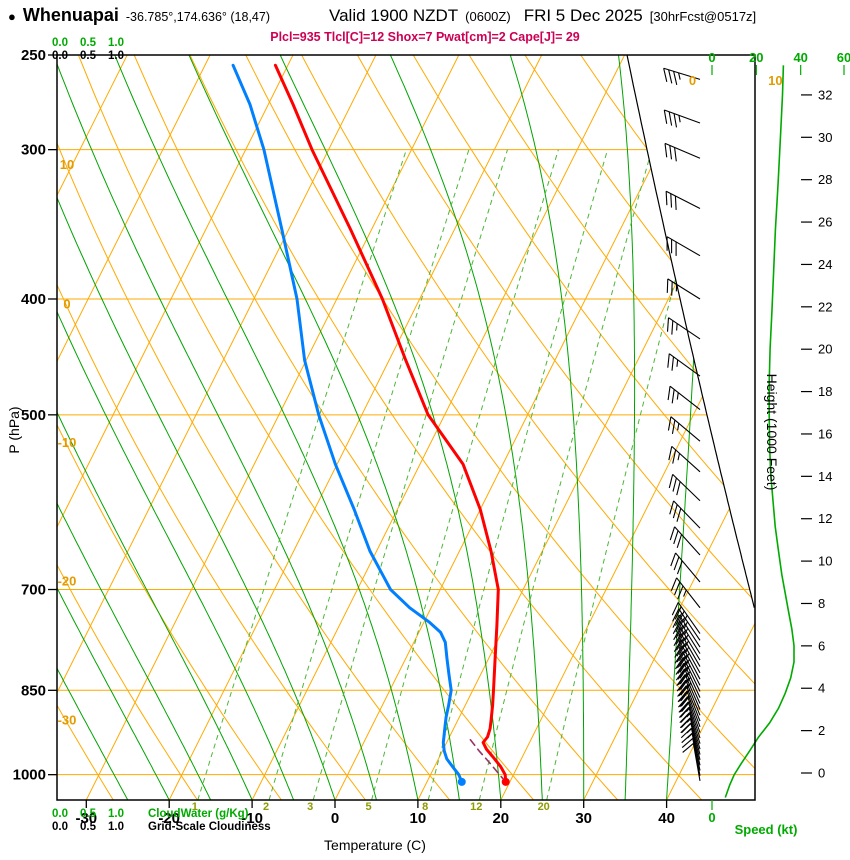 The height and width of the screenshot is (860, 850). What do you see at coordinates (375, 845) in the screenshot?
I see `temperature-axis-label: Temperature (C)` at bounding box center [375, 845].